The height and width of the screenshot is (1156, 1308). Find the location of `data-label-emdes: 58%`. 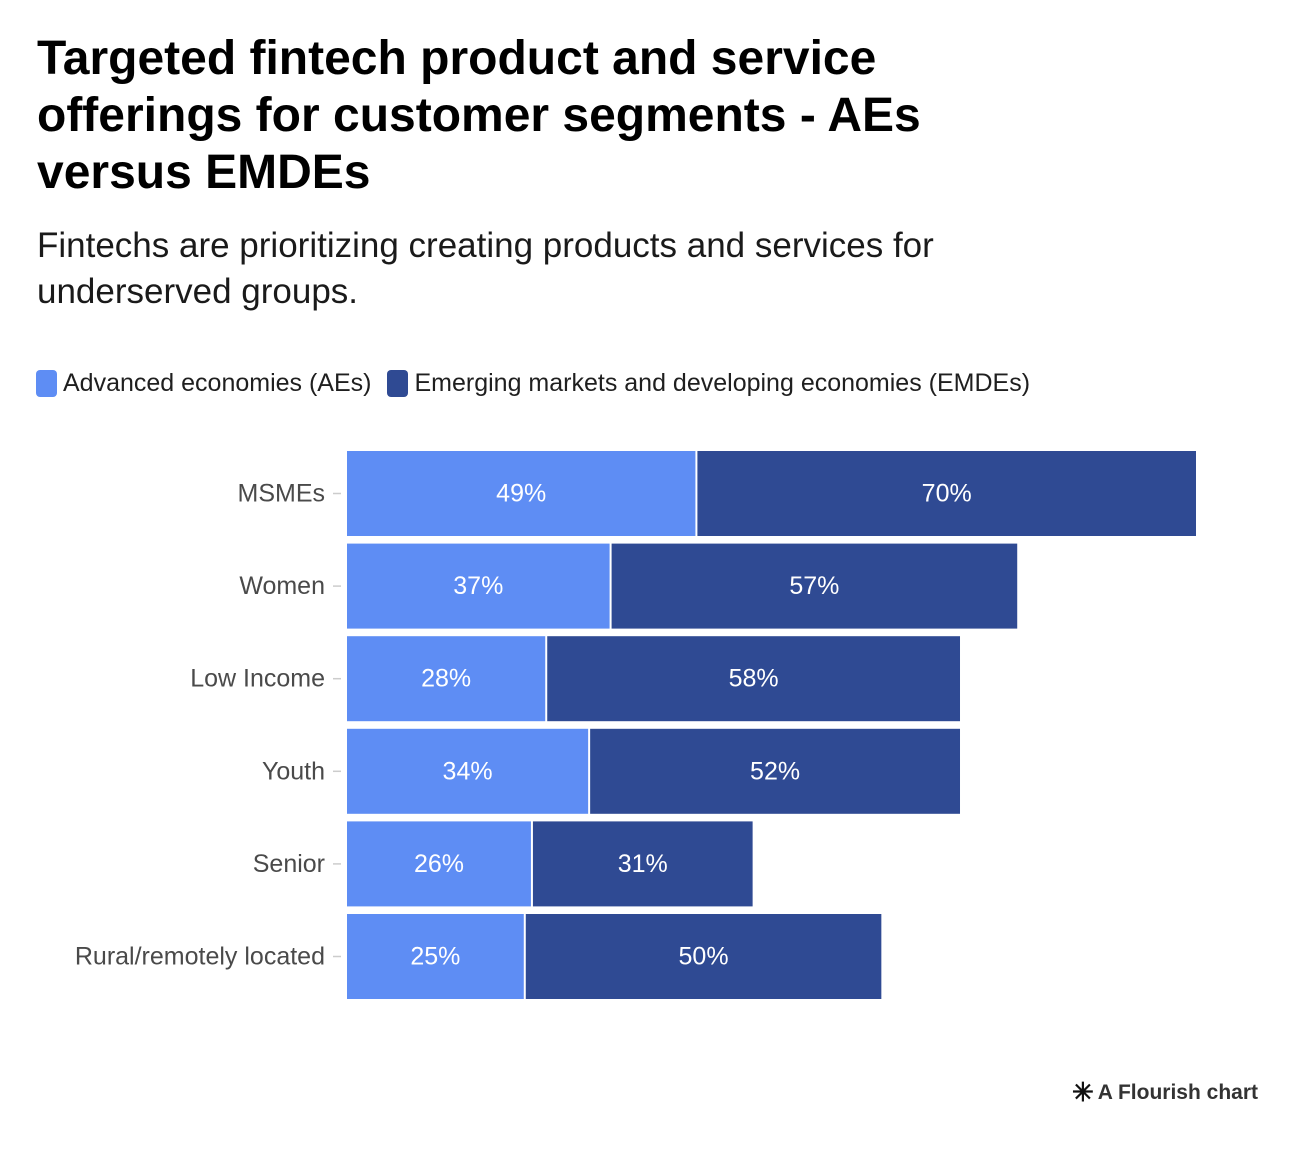

data-label-emdes: 58% is located at coordinates (754, 679).